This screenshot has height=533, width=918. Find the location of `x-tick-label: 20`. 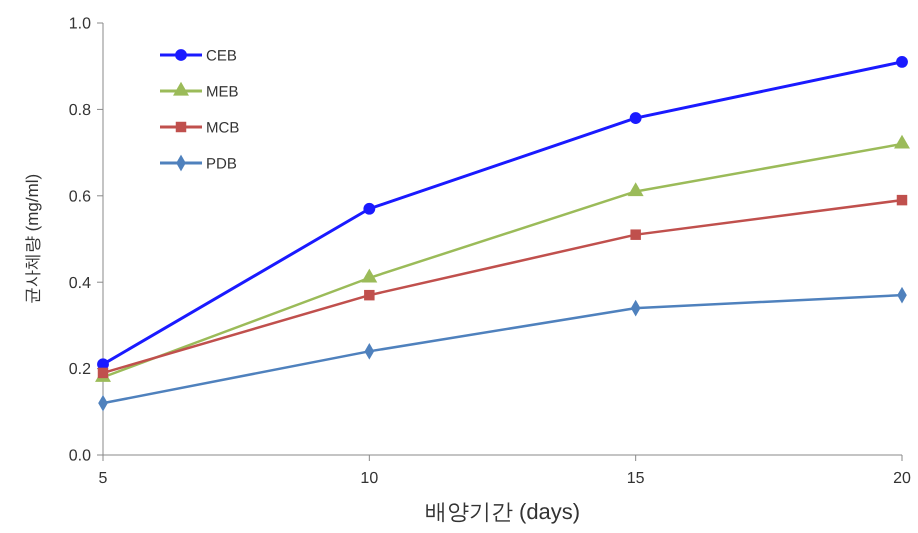

x-tick-label: 20 is located at coordinates (902, 478).